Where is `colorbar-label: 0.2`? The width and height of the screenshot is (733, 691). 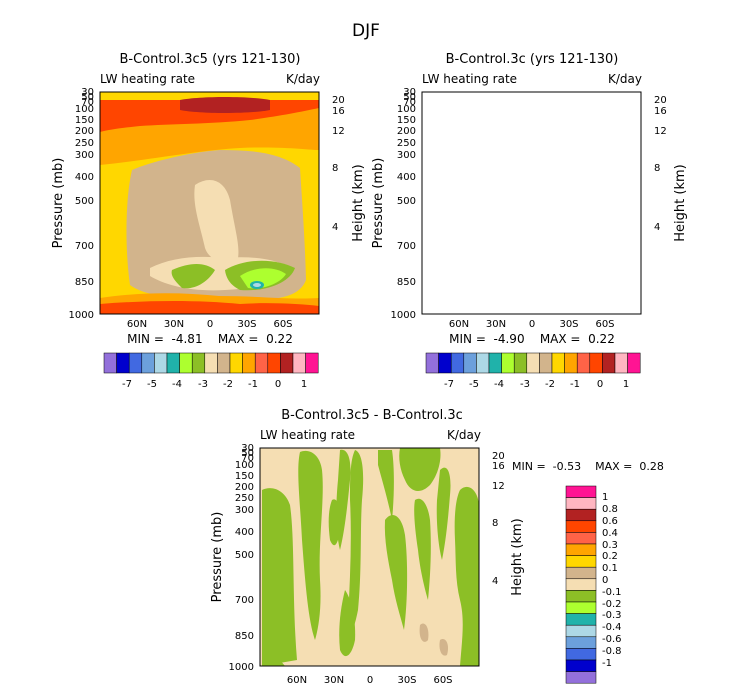
colorbar-label: 0.2 is located at coordinates (610, 556).